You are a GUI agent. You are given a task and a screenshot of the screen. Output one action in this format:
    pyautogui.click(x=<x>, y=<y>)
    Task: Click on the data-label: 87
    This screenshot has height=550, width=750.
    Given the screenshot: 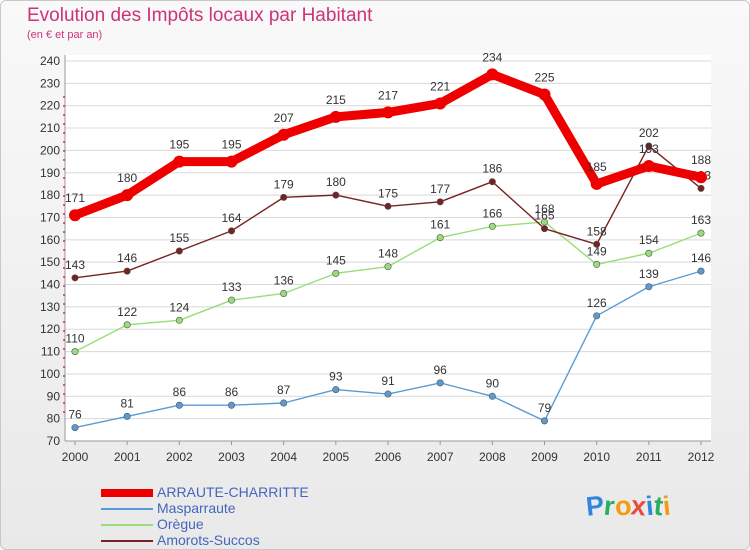 What is the action you would take?
    pyautogui.click(x=284, y=390)
    